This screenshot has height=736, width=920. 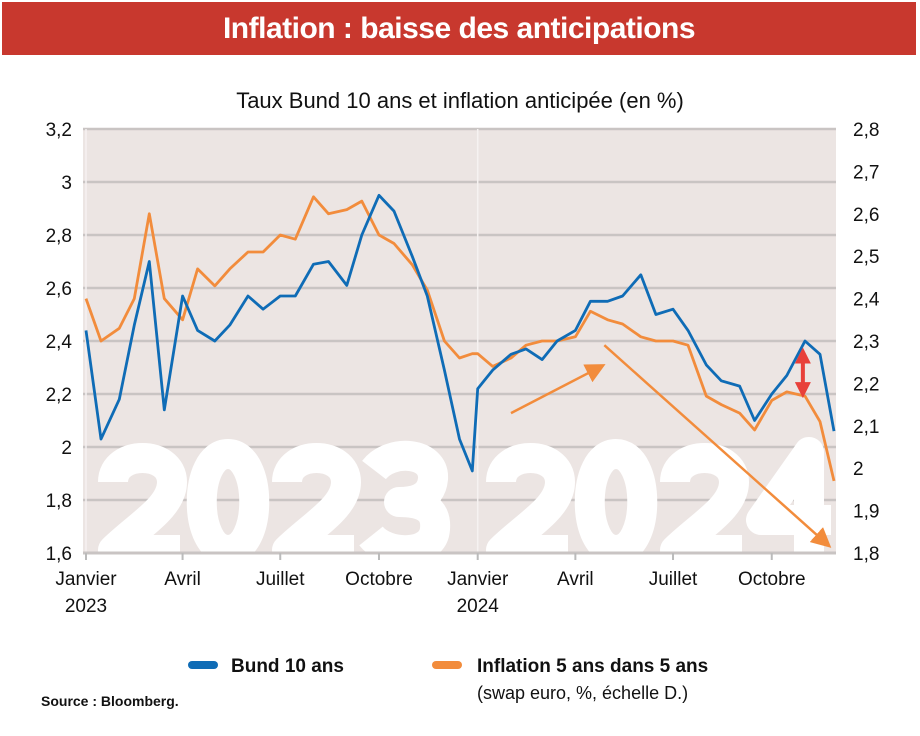 What do you see at coordinates (866, 172) in the screenshot?
I see `y-right-tick-label: 2,7` at bounding box center [866, 172].